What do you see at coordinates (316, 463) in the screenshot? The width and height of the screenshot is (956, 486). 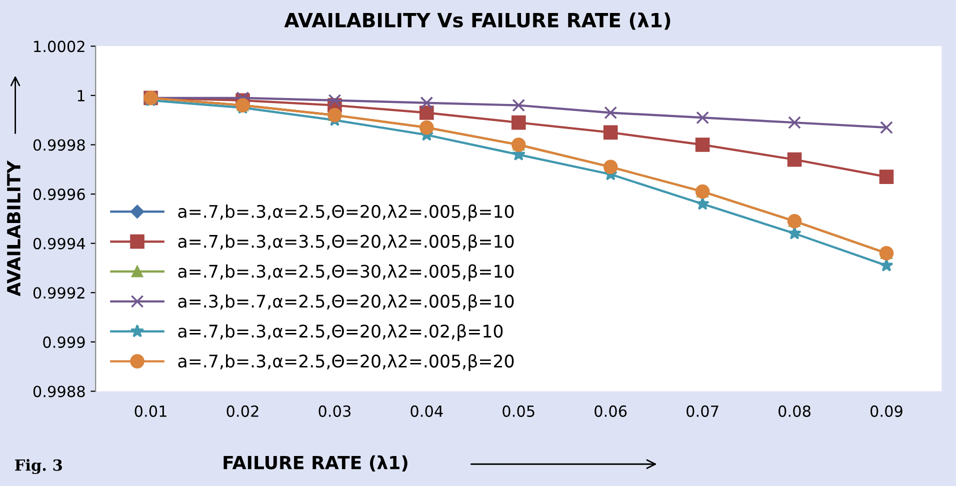 I see `x-axis-title: FAILURE RATE (λ1)` at bounding box center [316, 463].